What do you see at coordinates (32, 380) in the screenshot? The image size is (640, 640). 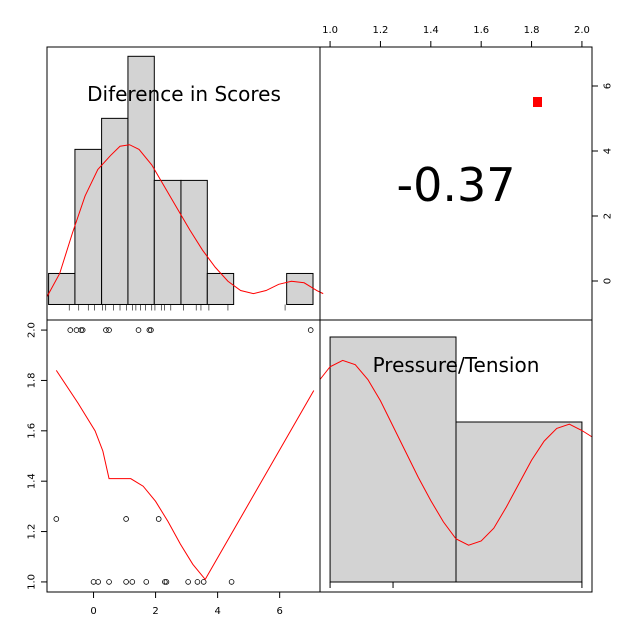 I see `y-left-tick-label-4: 1.8` at bounding box center [32, 380].